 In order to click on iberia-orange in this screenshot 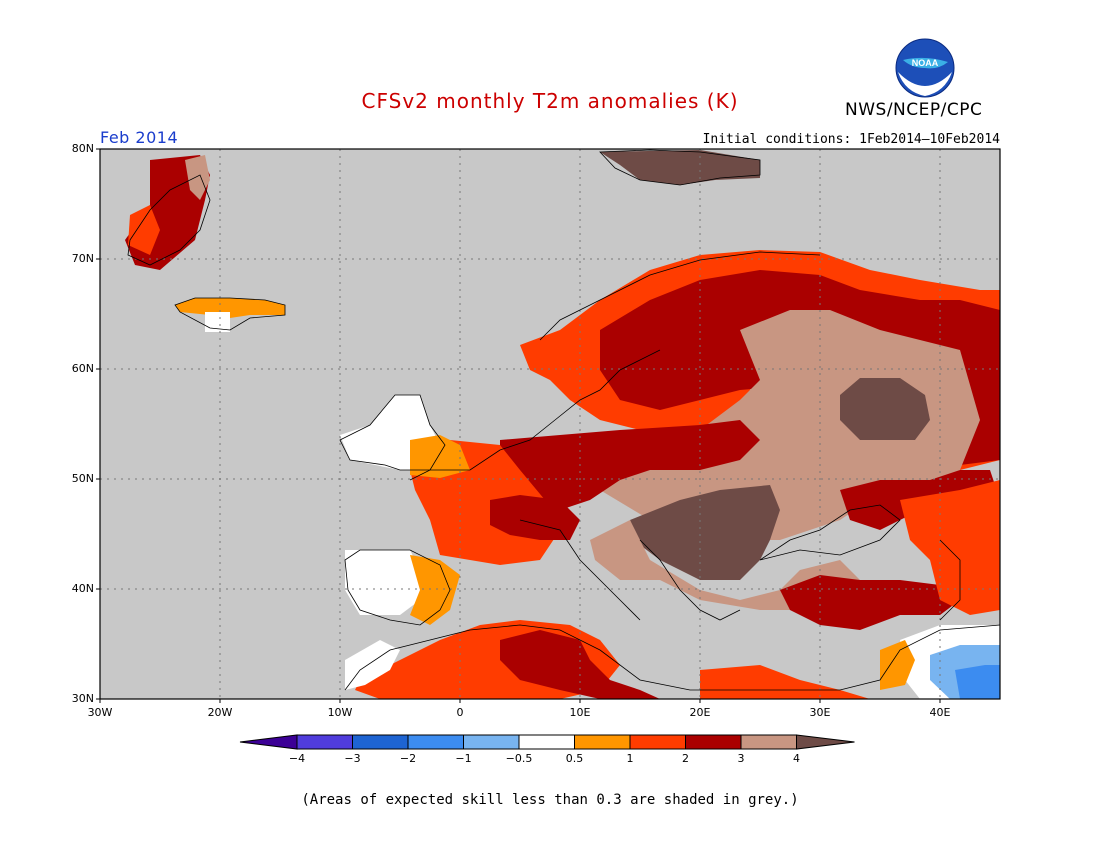, I will do `click(435, 590)`.